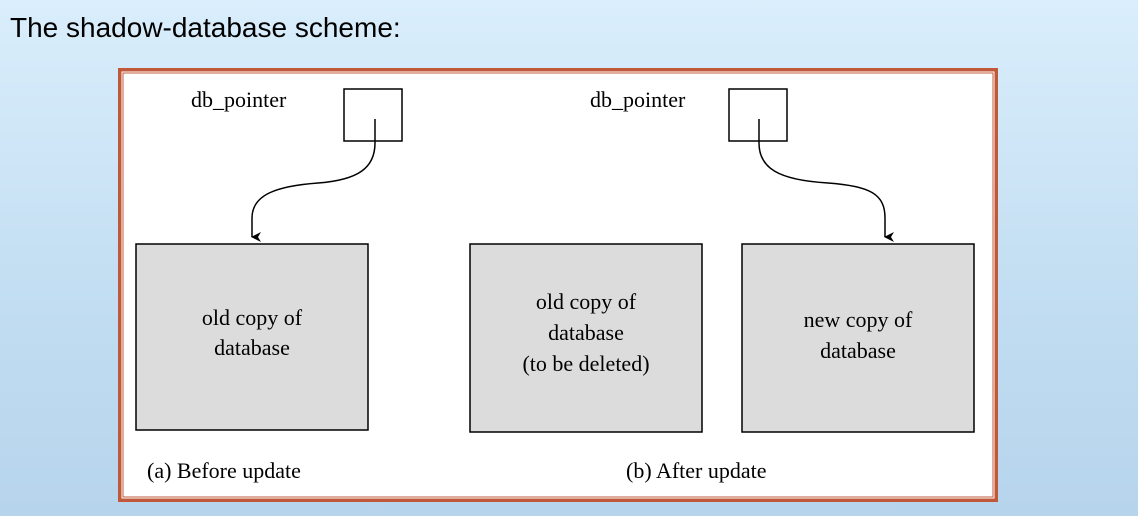  I want to click on old-copy-box-a, so click(252, 337).